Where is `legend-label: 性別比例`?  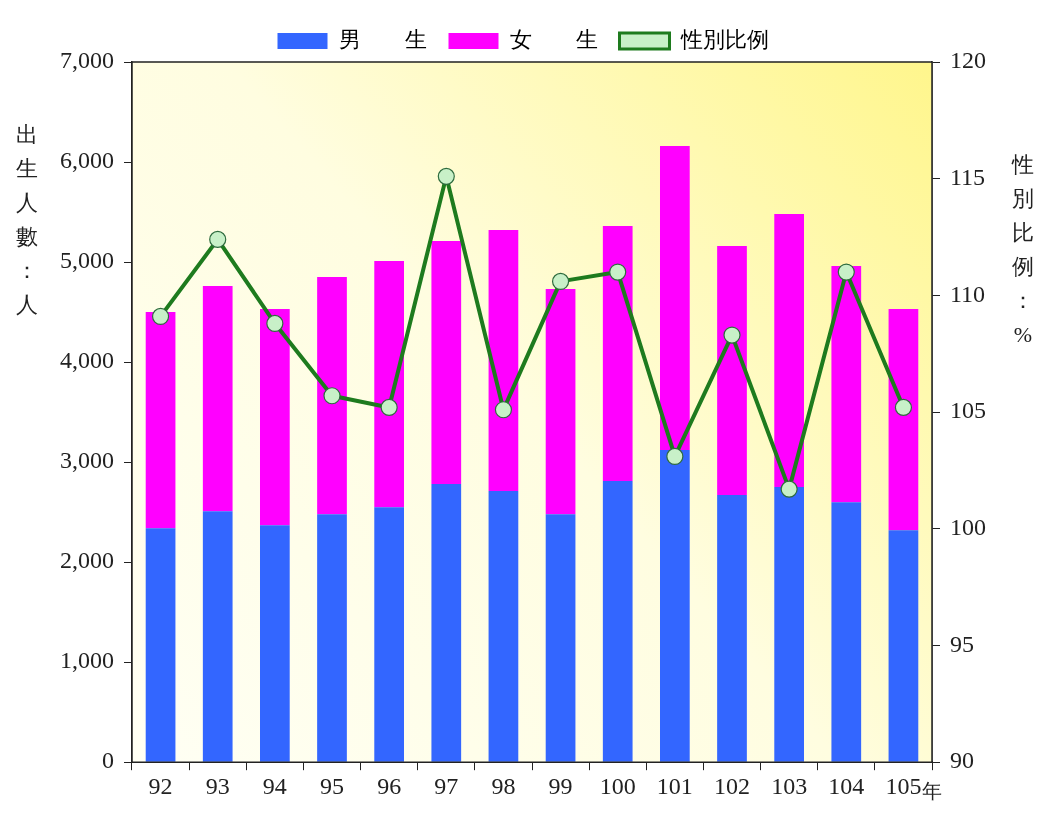
legend-label: 性別比例 is located at coordinates (724, 39).